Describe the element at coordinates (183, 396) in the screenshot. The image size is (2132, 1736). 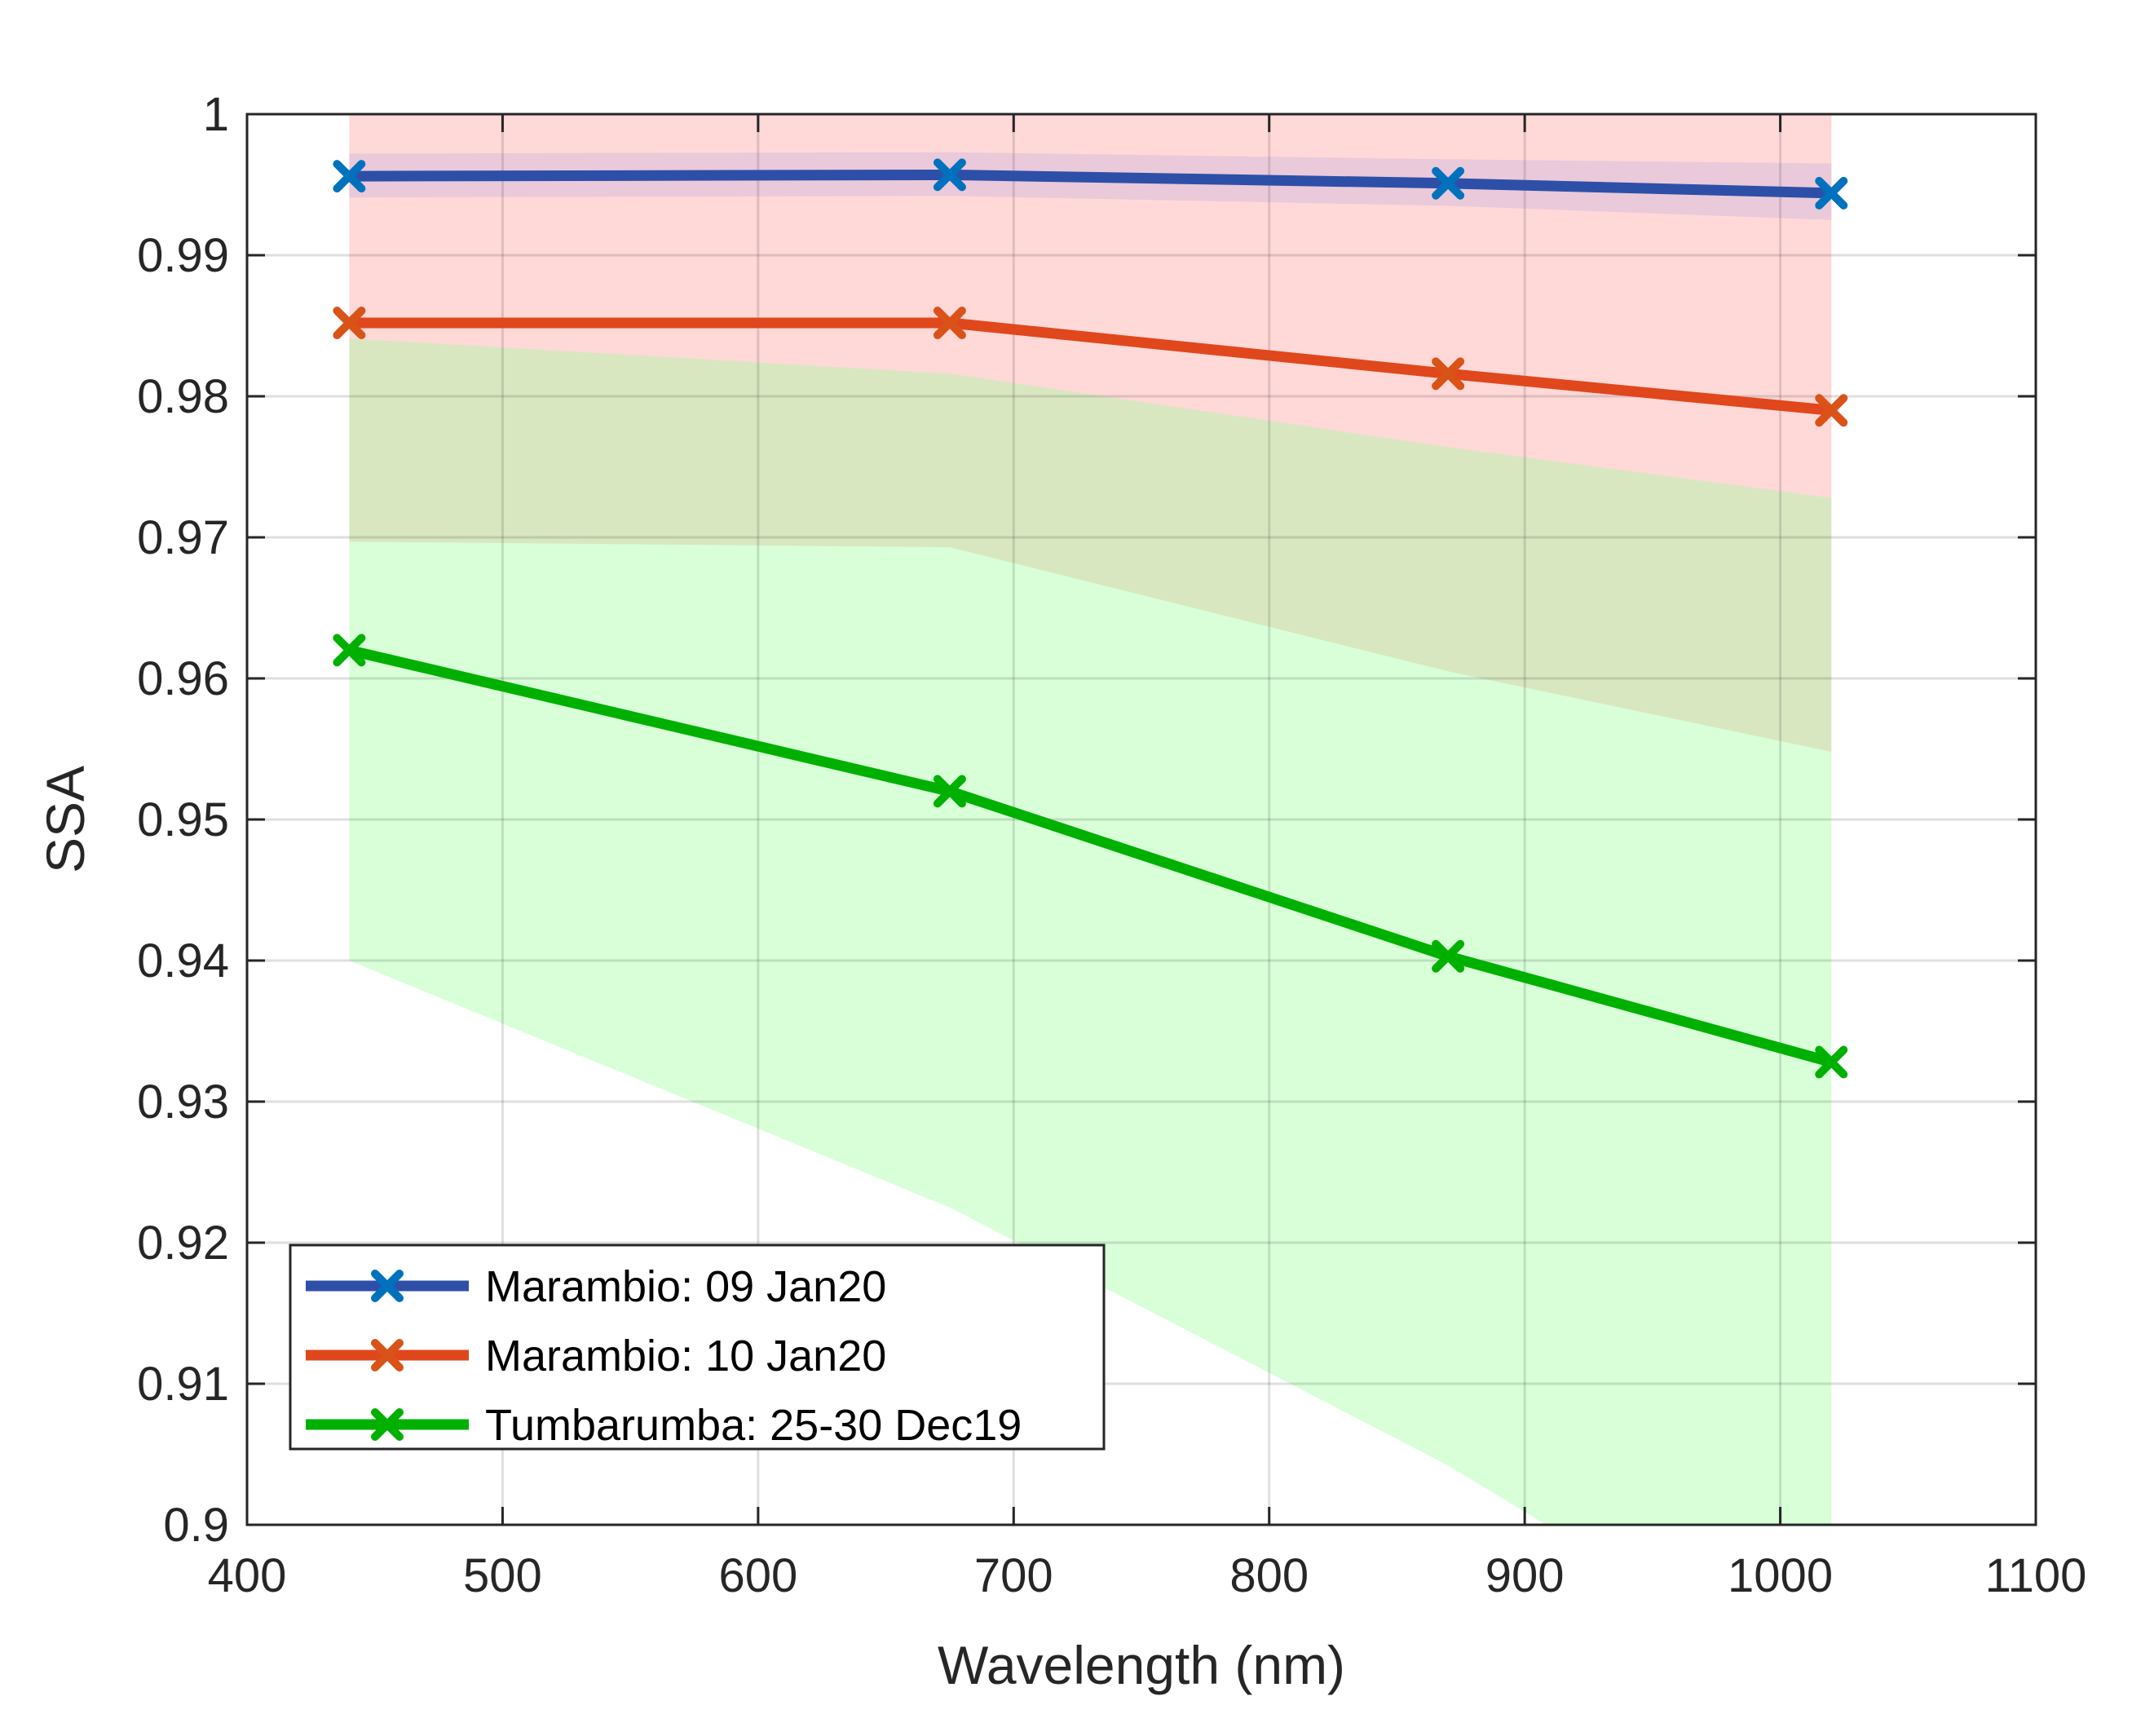
I see `y-tick-label: 0.98` at that location.